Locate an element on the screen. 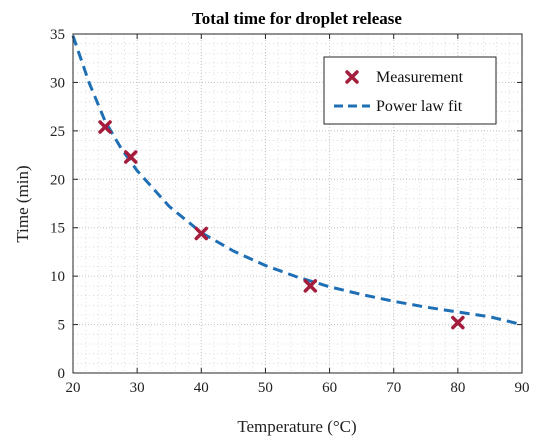  x-tick-label: 50 is located at coordinates (265, 388).